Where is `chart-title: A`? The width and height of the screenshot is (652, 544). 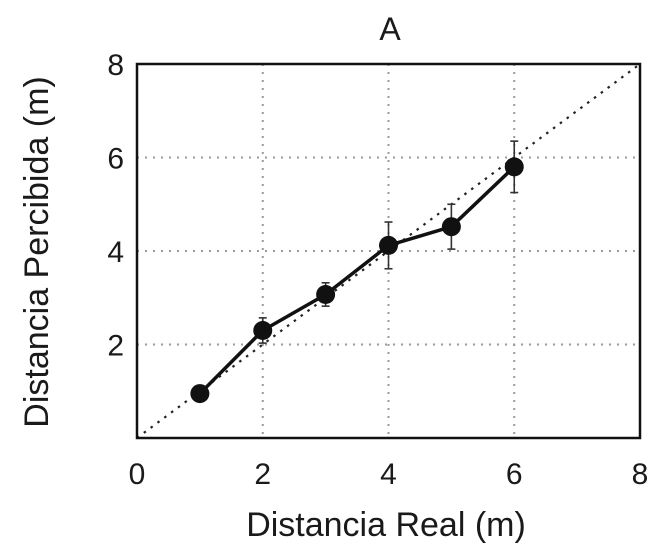 chart-title: A is located at coordinates (390, 29).